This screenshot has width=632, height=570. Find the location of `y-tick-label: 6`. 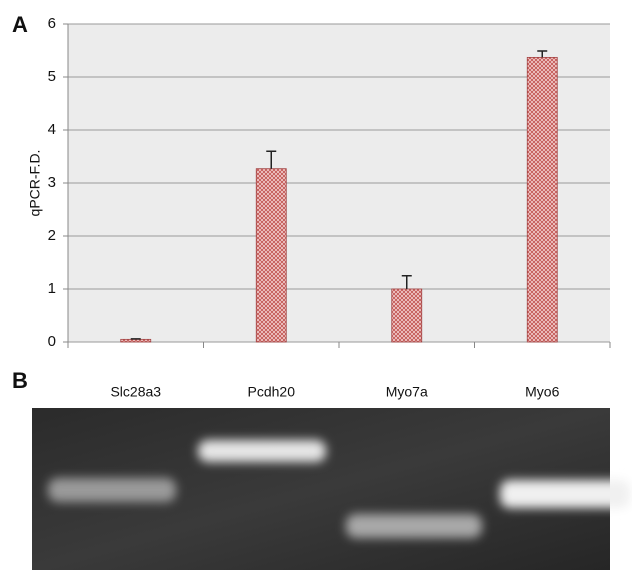

y-tick-label: 6 is located at coordinates (52, 23).